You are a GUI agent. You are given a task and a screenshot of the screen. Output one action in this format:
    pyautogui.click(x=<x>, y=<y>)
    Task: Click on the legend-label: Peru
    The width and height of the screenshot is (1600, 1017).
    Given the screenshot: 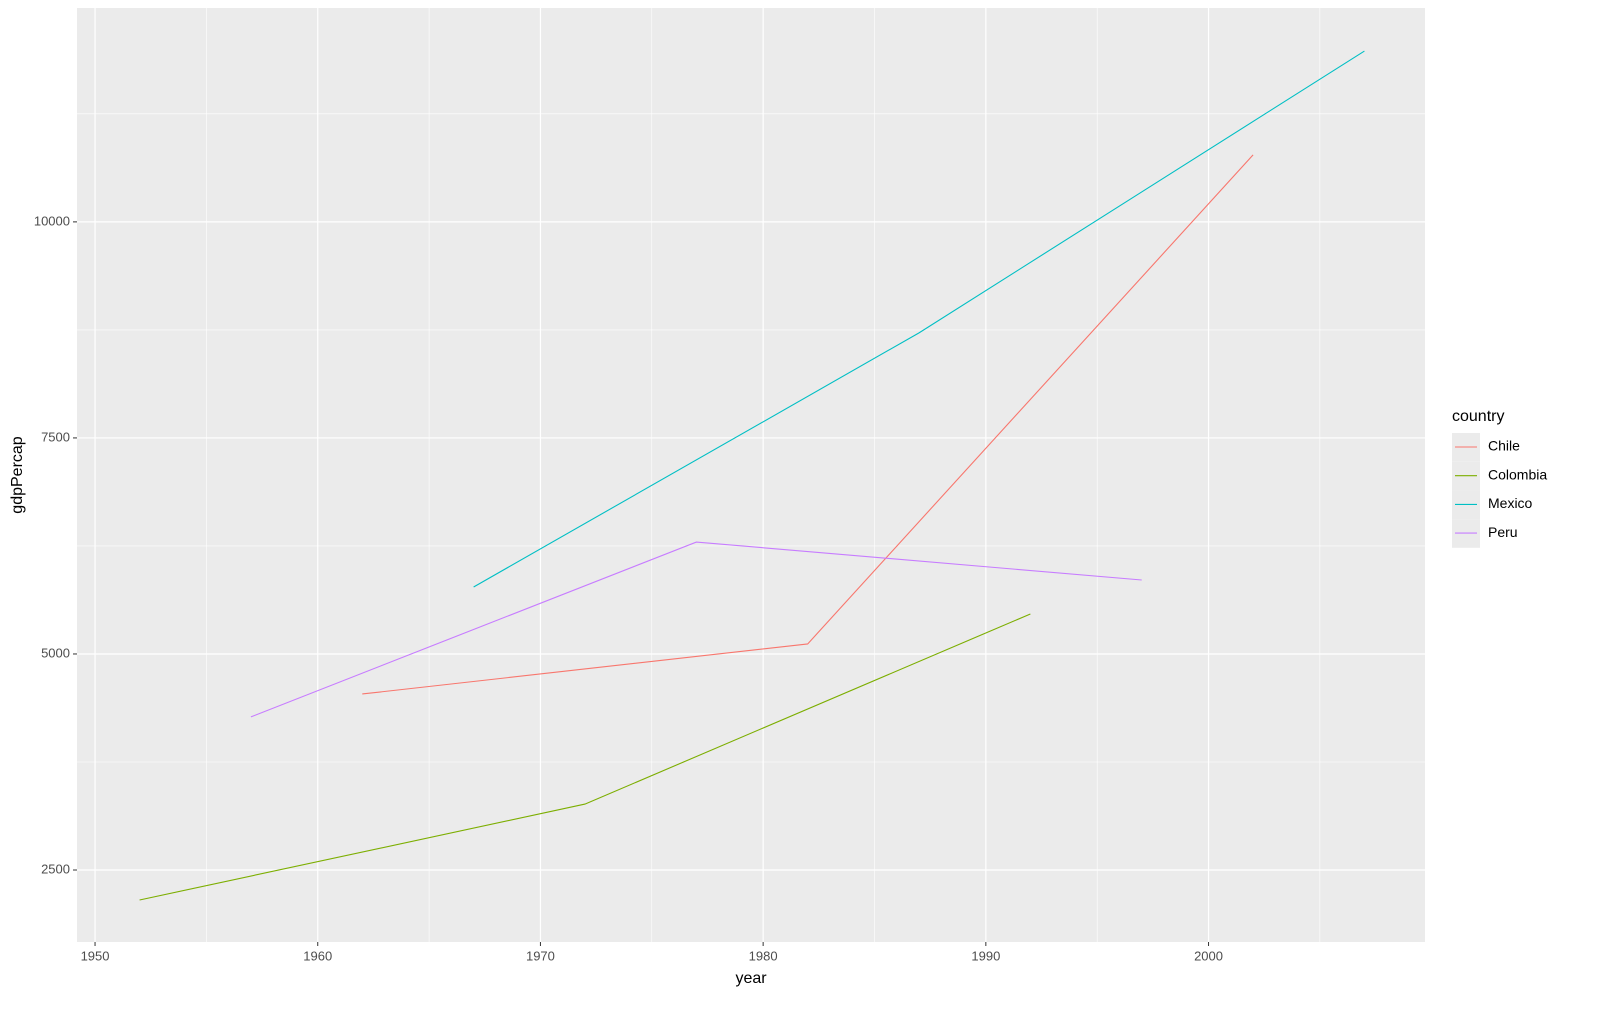 What is the action you would take?
    pyautogui.click(x=1503, y=532)
    